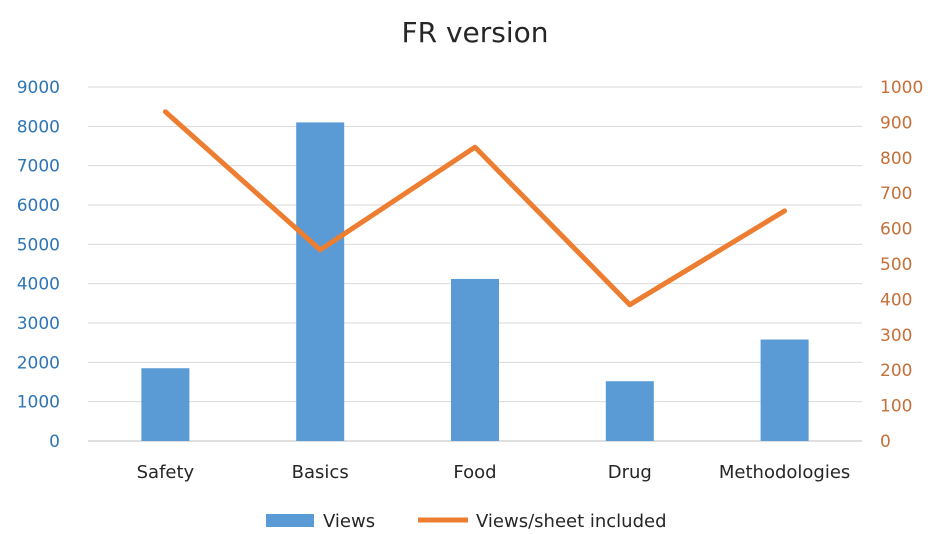 The height and width of the screenshot is (534, 938). Describe the element at coordinates (896, 300) in the screenshot. I see `right-y-tick-label: 400` at that location.